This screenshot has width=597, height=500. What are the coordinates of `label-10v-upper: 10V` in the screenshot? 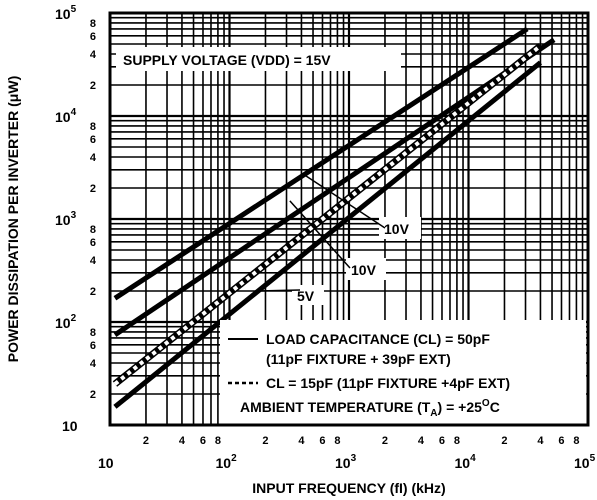 It's located at (397, 229).